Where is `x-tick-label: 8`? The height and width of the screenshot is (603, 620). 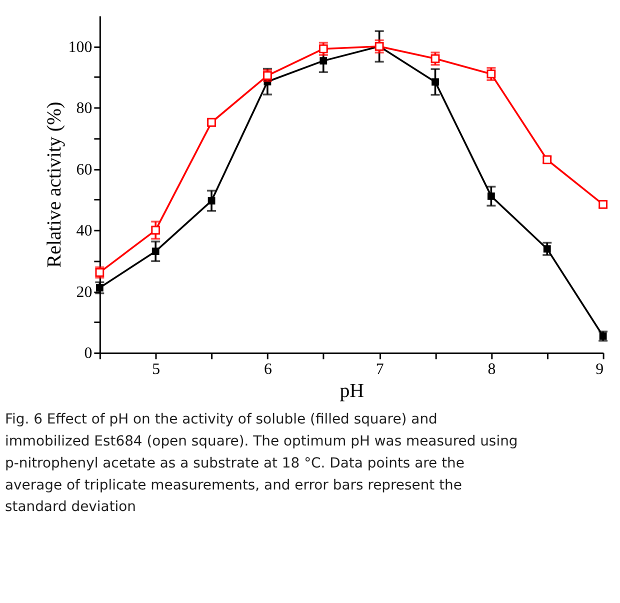 x-tick-label: 8 is located at coordinates (492, 369).